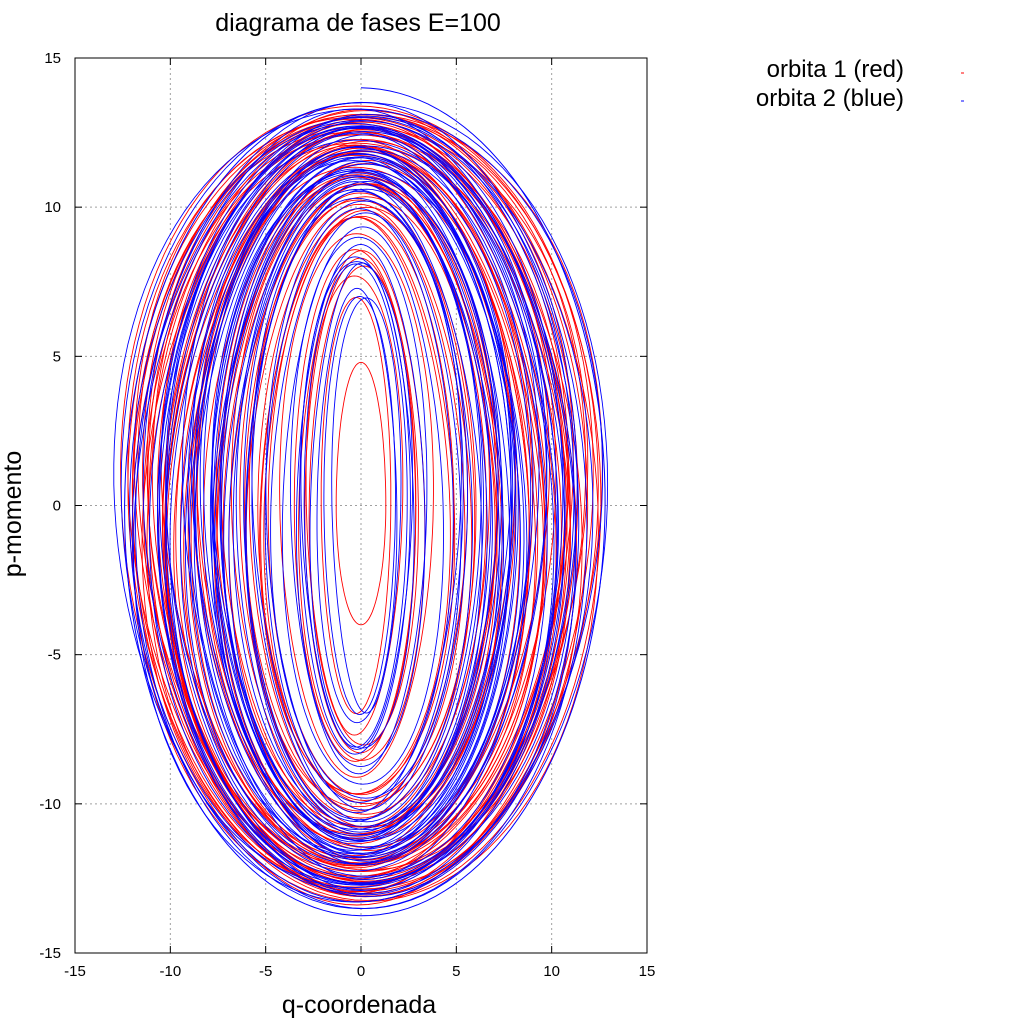 Image resolution: width=1024 pixels, height=1024 pixels. I want to click on x-tick-label: -15, so click(75, 971).